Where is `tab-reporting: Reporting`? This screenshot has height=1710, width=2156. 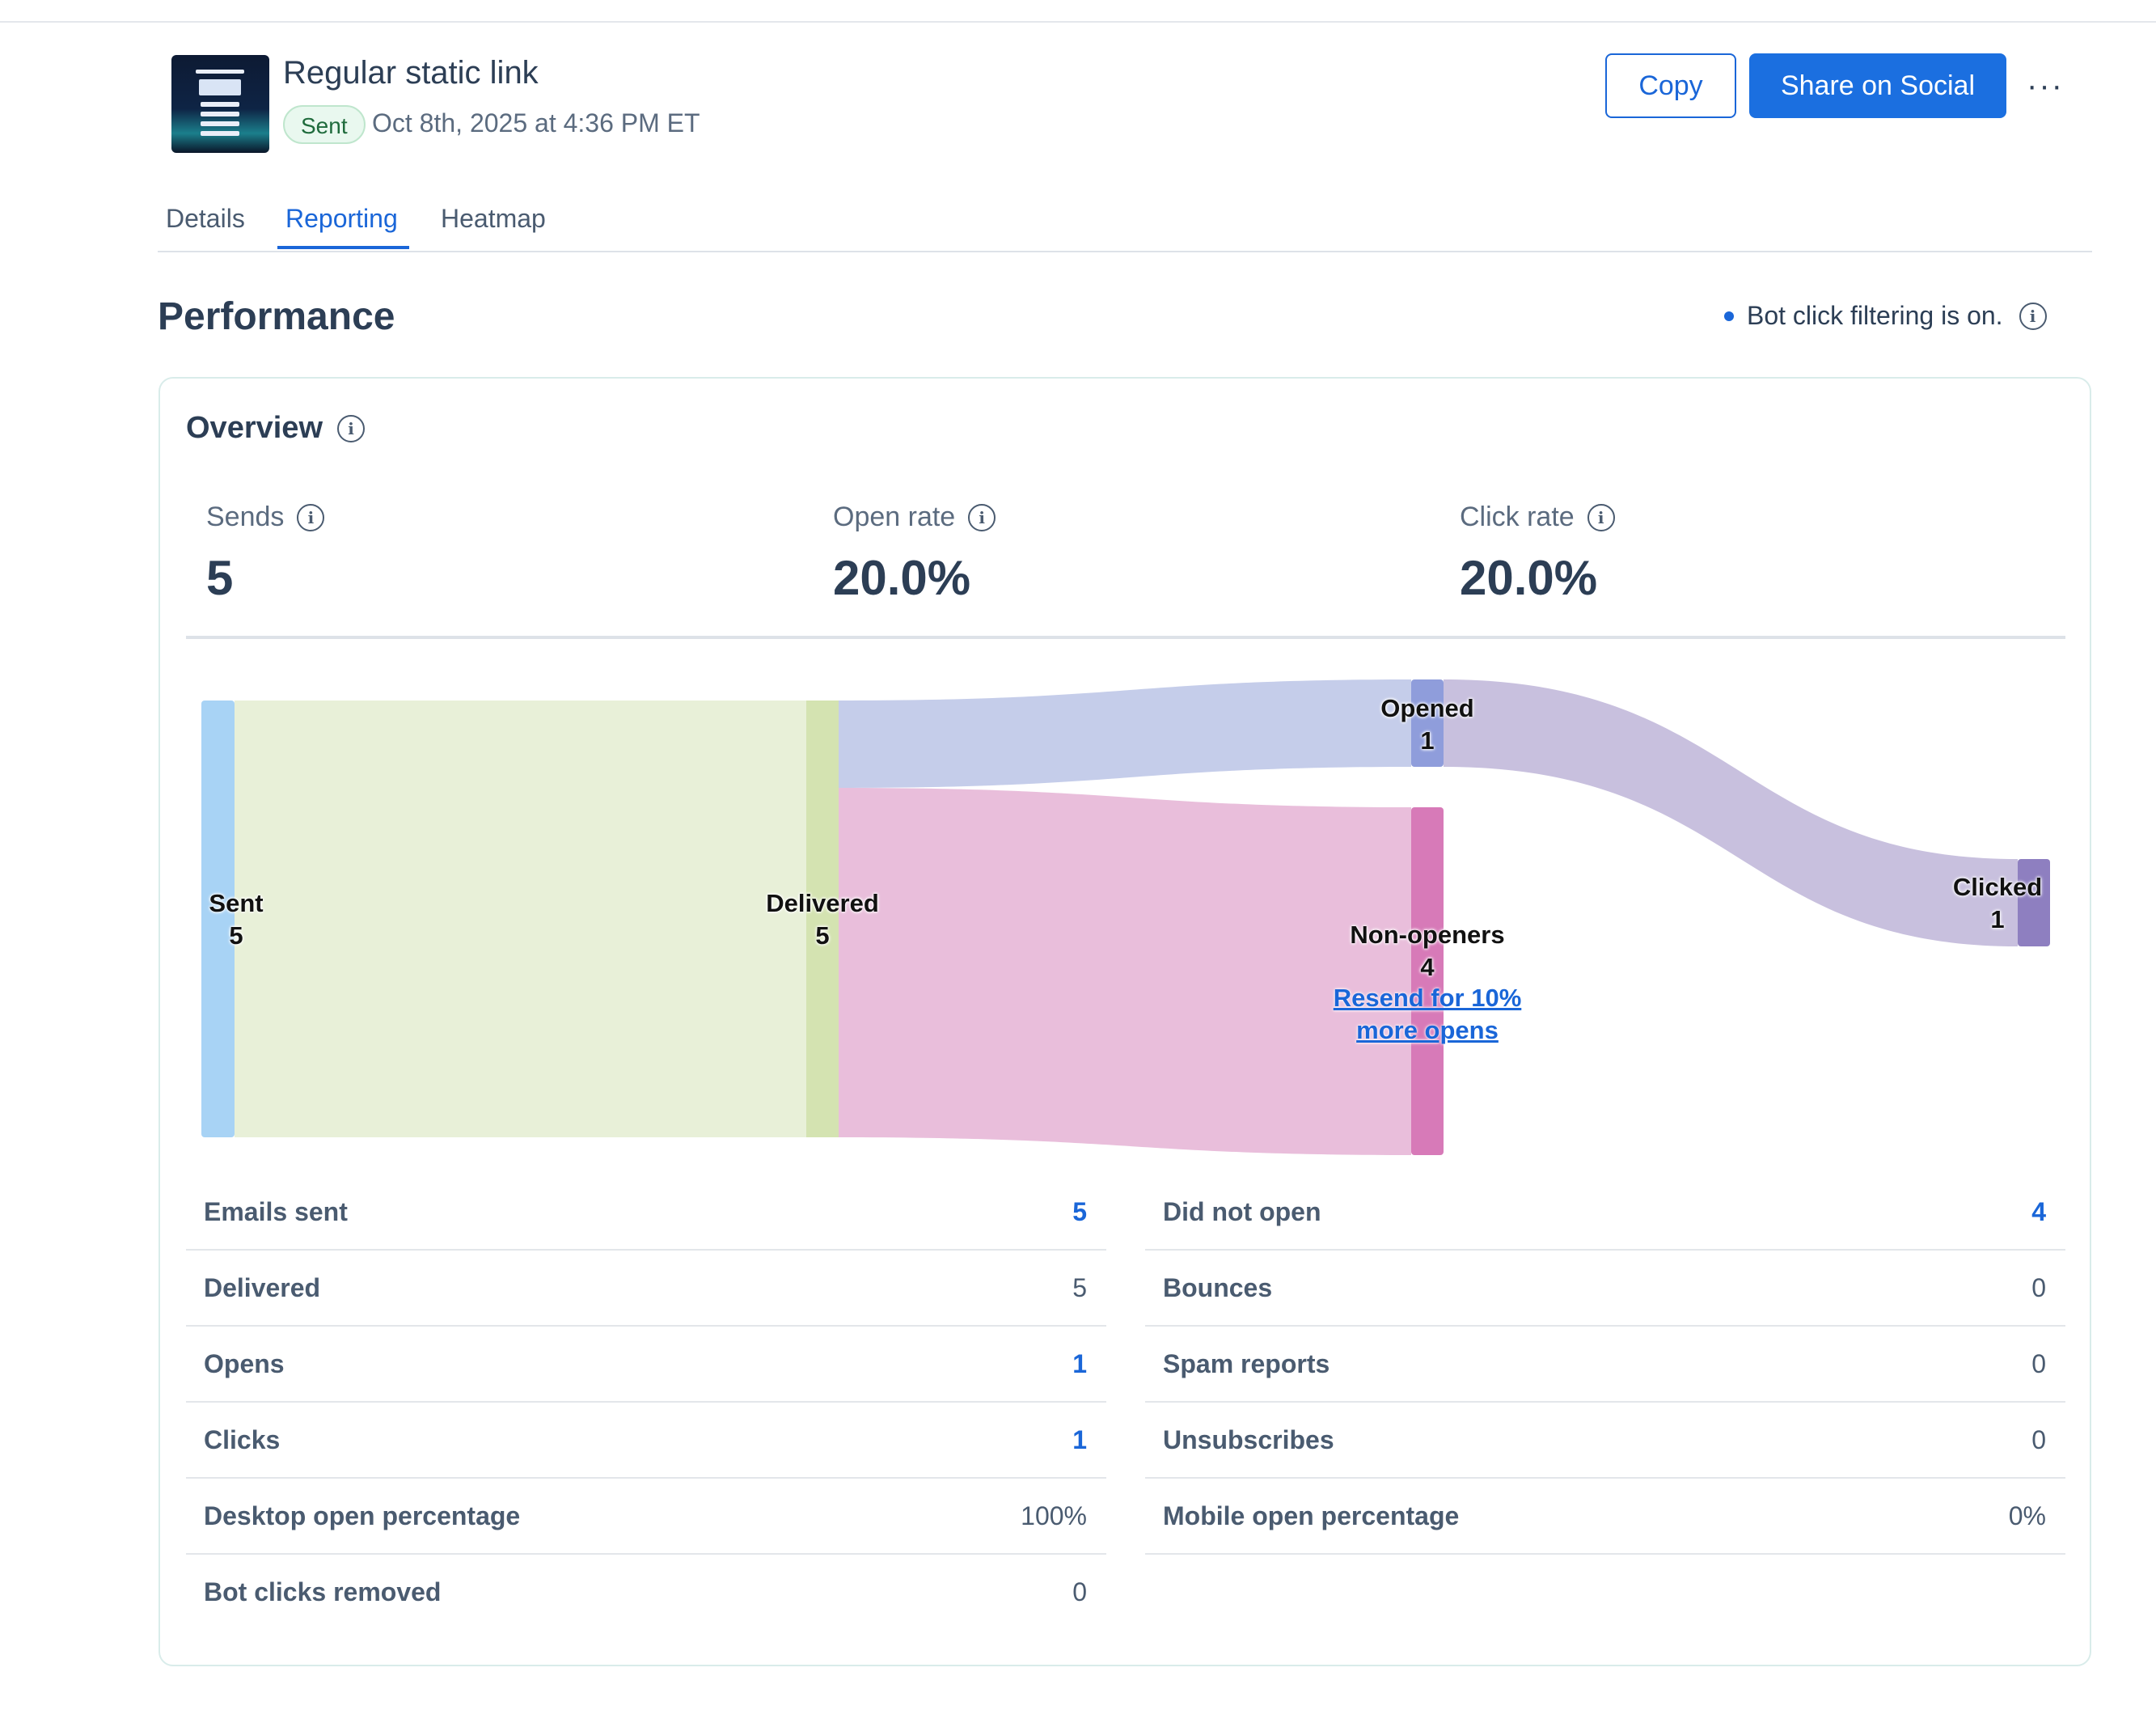
tab-reporting: Reporting is located at coordinates (341, 218).